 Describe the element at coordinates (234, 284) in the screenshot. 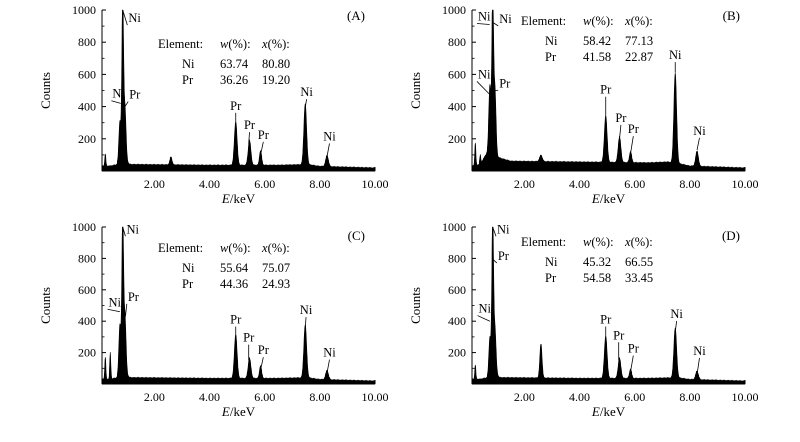

I see `table-weight-percent: 44.36` at that location.